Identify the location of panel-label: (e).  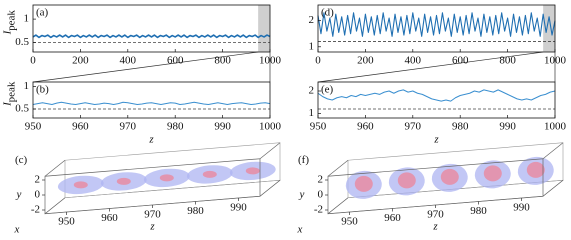
(327, 90).